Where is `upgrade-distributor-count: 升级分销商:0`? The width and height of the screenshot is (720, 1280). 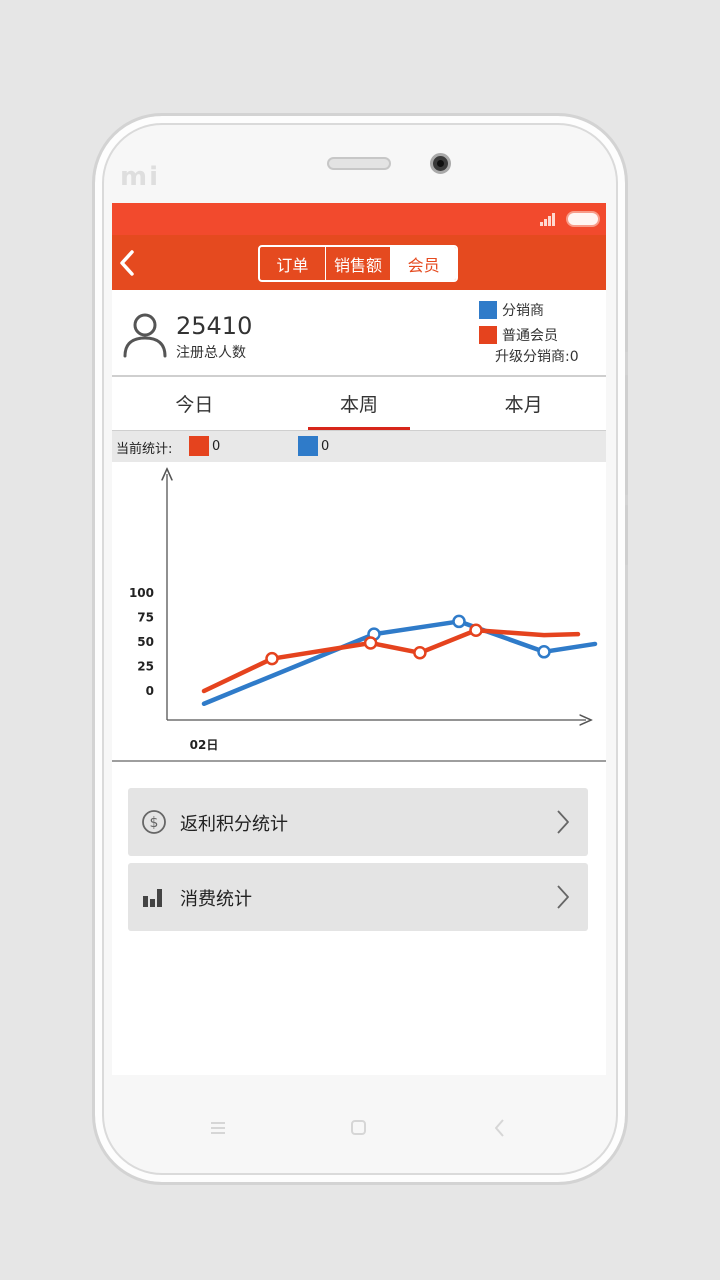 upgrade-distributor-count: 升级分销商:0 is located at coordinates (537, 357).